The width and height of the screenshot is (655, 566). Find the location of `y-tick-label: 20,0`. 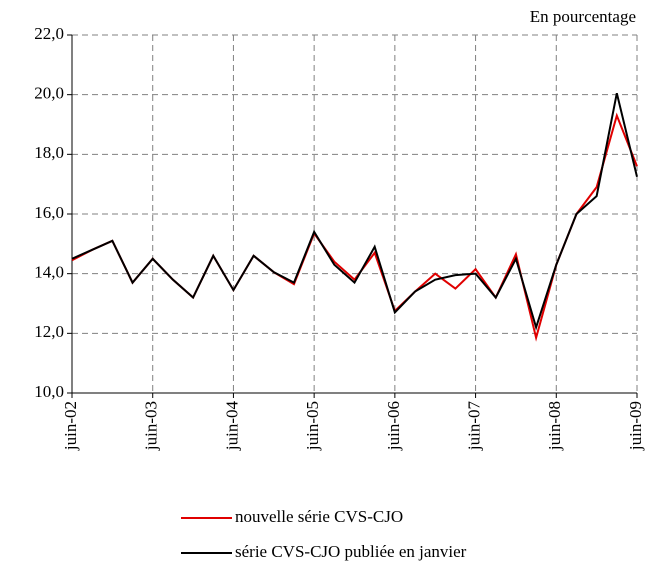

y-tick-label: 20,0 is located at coordinates (49, 93).